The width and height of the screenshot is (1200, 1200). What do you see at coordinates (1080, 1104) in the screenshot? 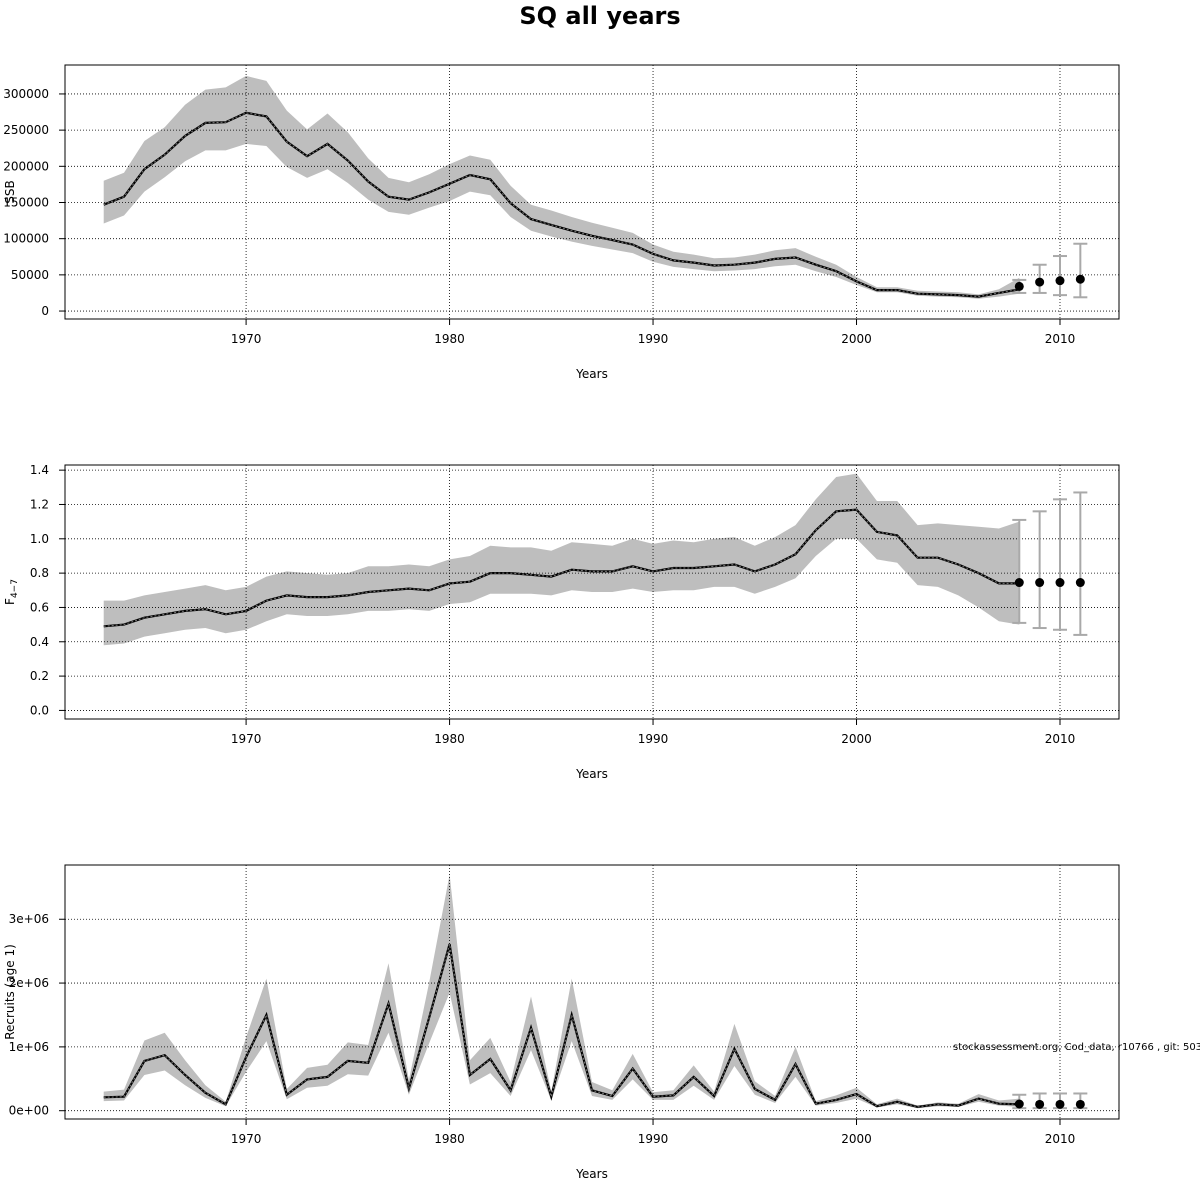
I see `recruits-forecast-point-2011` at bounding box center [1080, 1104].